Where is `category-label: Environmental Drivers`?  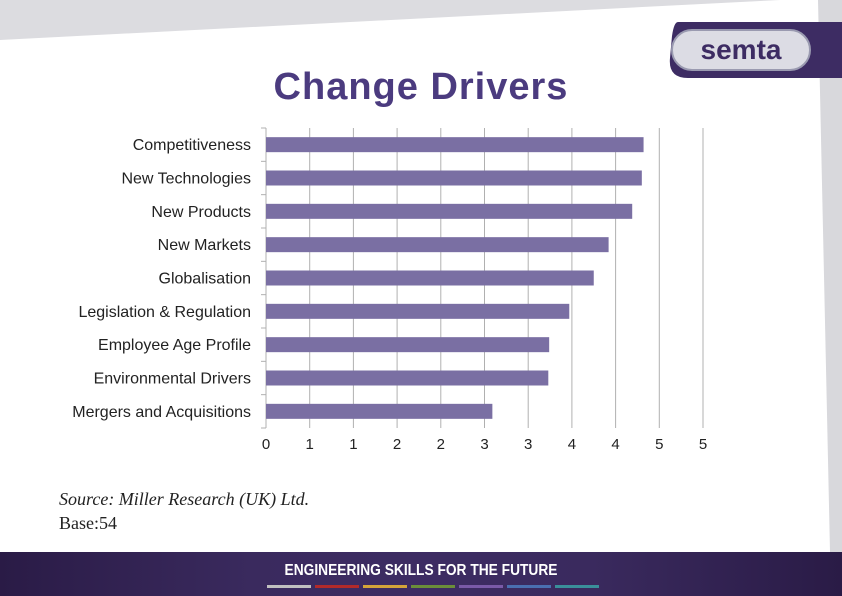 category-label: Environmental Drivers is located at coordinates (172, 379).